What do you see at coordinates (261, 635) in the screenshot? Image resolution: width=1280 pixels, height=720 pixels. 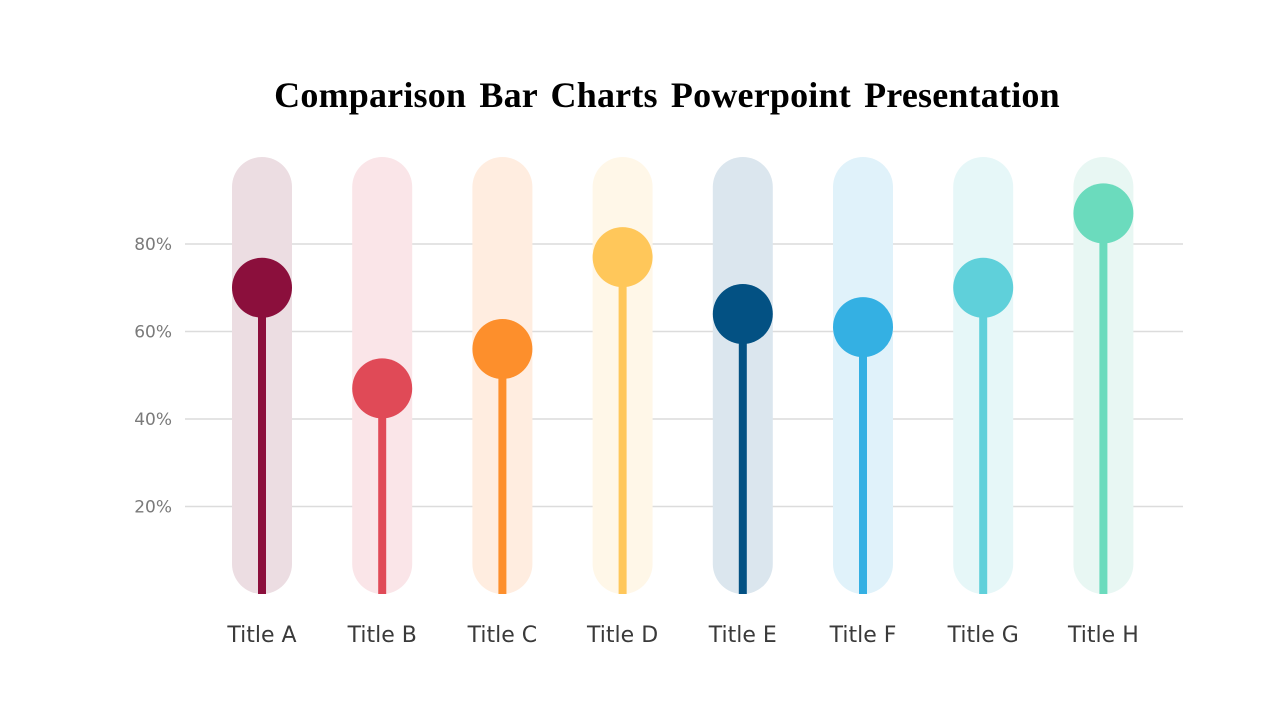 I see `x-tick-label: Title A` at bounding box center [261, 635].